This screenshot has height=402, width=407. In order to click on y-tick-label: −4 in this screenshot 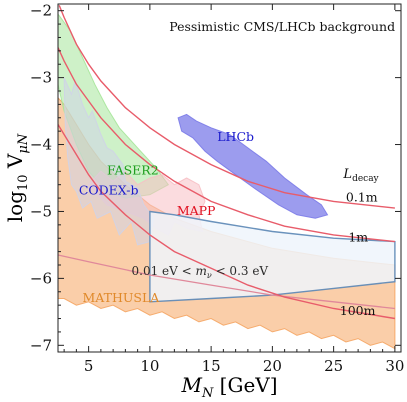, I will do `click(41, 145)`.